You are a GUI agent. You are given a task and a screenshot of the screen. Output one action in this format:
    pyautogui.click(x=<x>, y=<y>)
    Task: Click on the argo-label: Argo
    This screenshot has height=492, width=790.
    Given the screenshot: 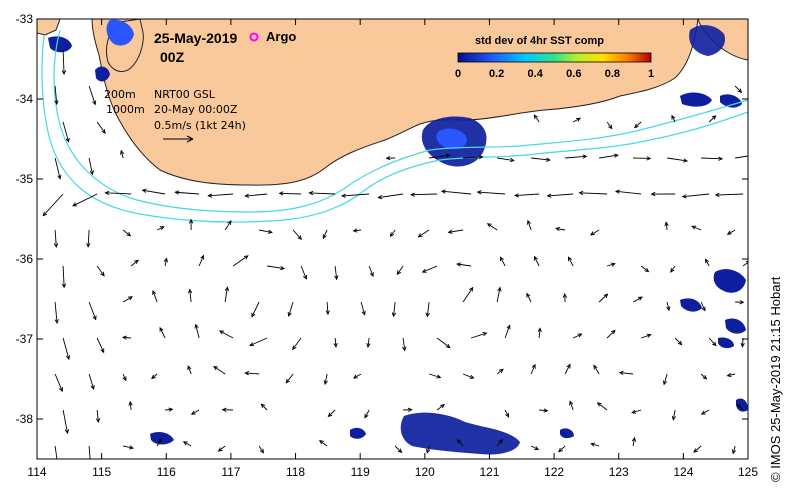 What is the action you would take?
    pyautogui.click(x=281, y=36)
    